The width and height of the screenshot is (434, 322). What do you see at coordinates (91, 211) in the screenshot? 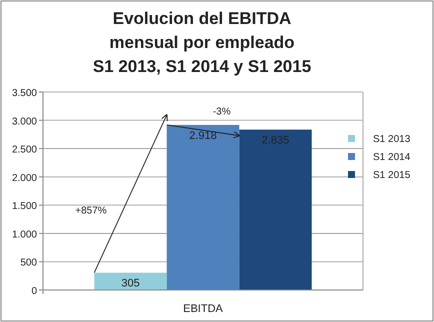
I see `annotation: +857%` at bounding box center [91, 211].